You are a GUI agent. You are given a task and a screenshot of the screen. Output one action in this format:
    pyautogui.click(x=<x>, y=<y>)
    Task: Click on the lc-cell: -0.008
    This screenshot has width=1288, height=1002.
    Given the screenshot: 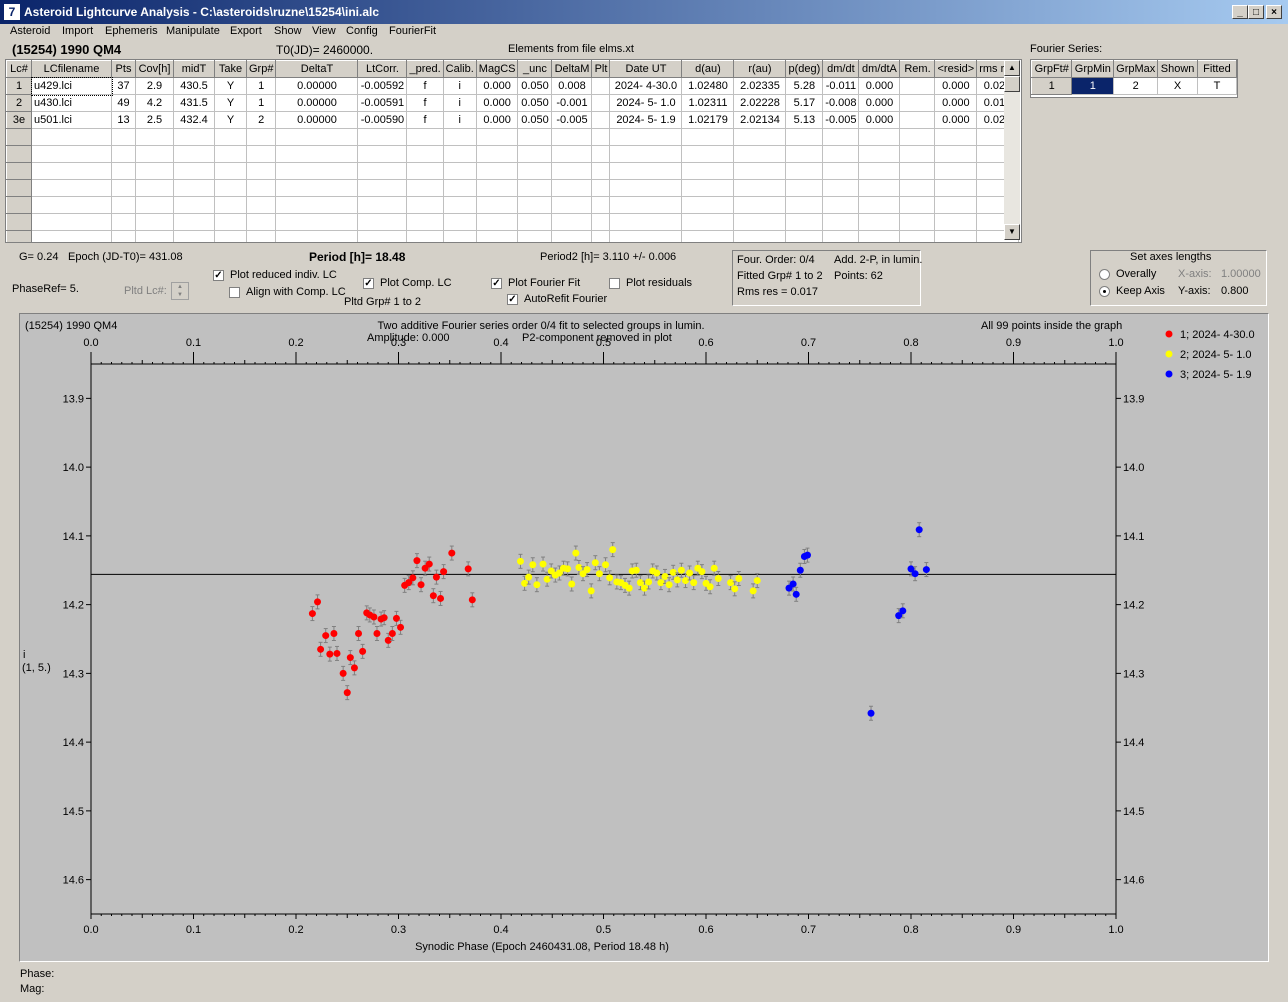 What is the action you would take?
    pyautogui.click(x=841, y=103)
    